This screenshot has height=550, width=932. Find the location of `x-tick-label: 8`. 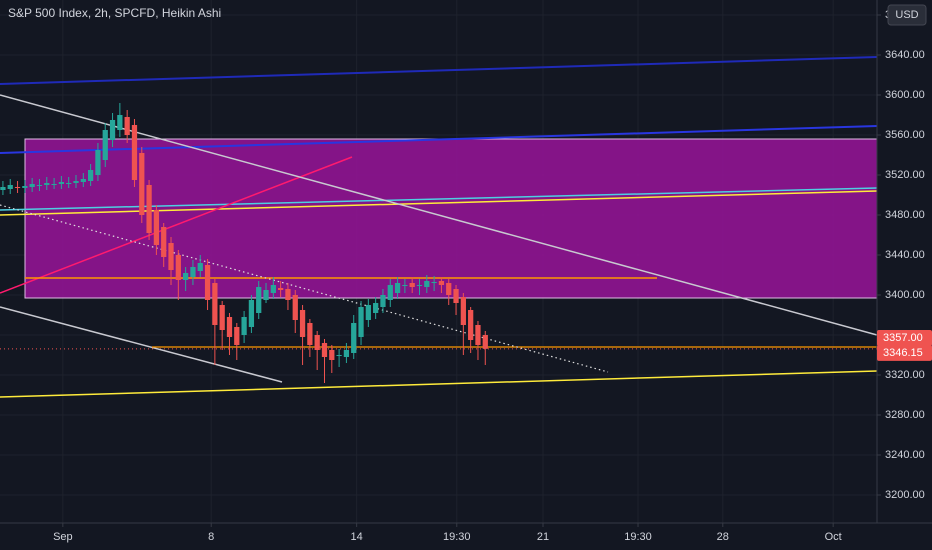

x-tick-label: 8 is located at coordinates (211, 537).